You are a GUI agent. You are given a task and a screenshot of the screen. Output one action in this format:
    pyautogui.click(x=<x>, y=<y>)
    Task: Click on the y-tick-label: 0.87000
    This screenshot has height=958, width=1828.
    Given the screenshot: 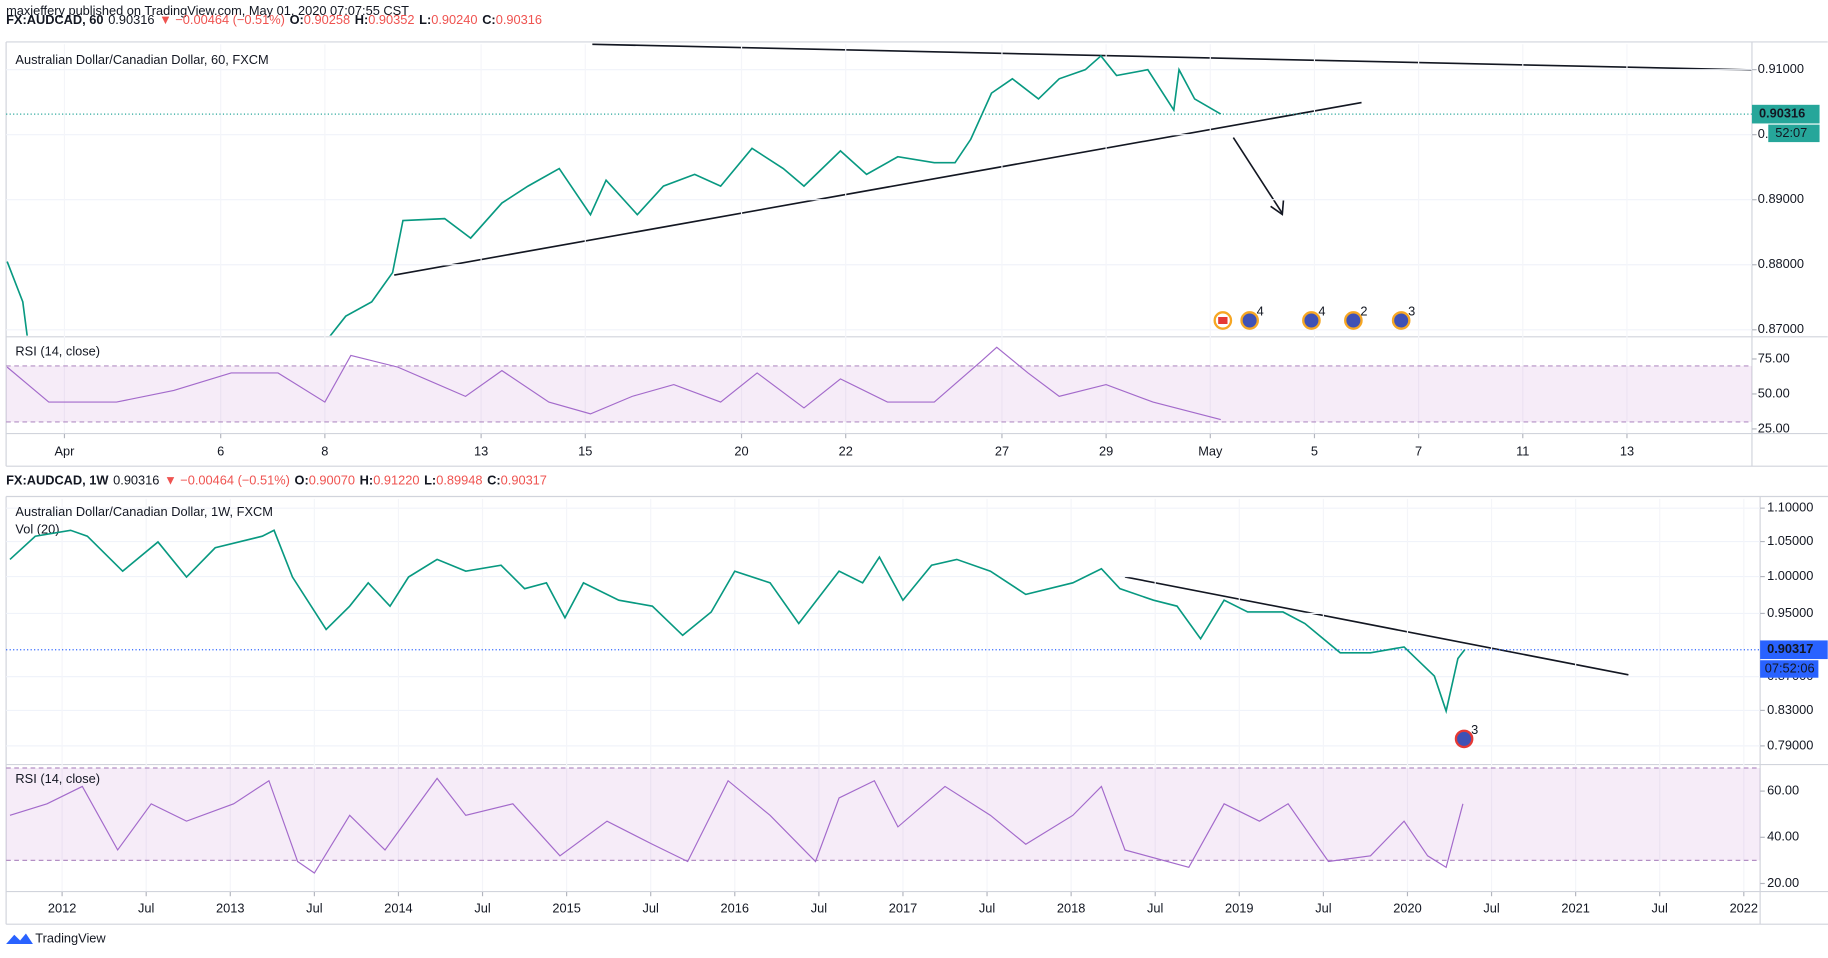 What is the action you would take?
    pyautogui.click(x=1781, y=328)
    